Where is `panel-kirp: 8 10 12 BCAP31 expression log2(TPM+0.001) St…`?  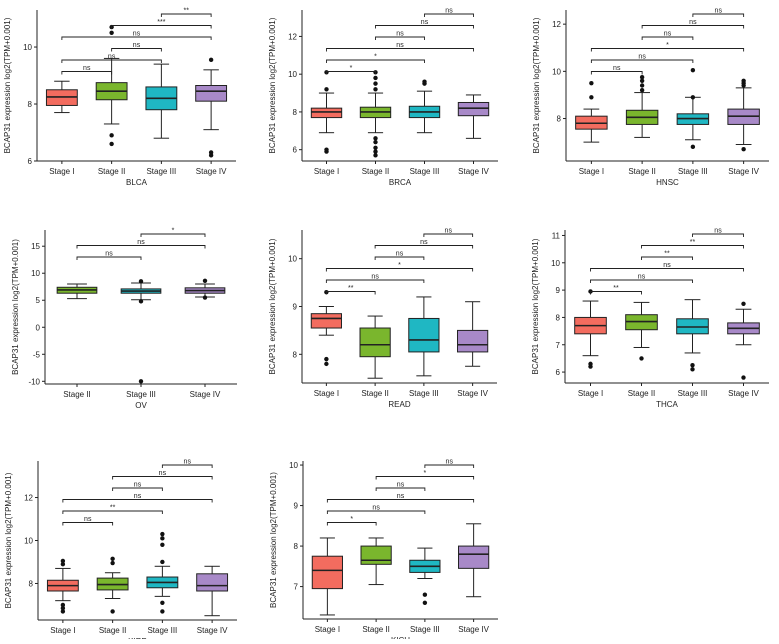
panel-kirp: 8 10 12 BCAP31 expression log2(TPM+0.001) St… is located at coordinates (120, 551).